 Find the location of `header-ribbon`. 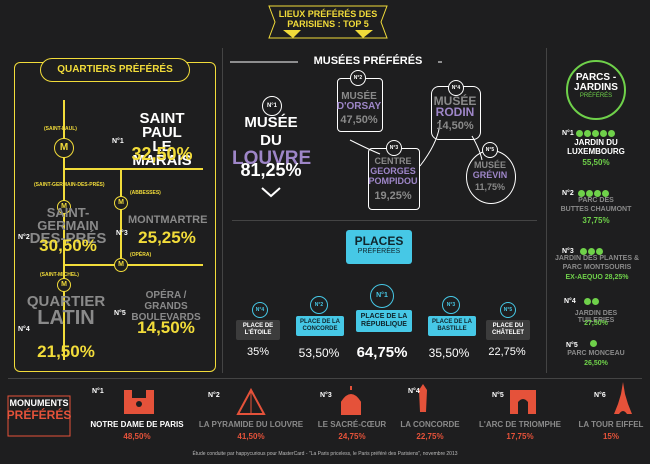

header-ribbon is located at coordinates (328, 22).